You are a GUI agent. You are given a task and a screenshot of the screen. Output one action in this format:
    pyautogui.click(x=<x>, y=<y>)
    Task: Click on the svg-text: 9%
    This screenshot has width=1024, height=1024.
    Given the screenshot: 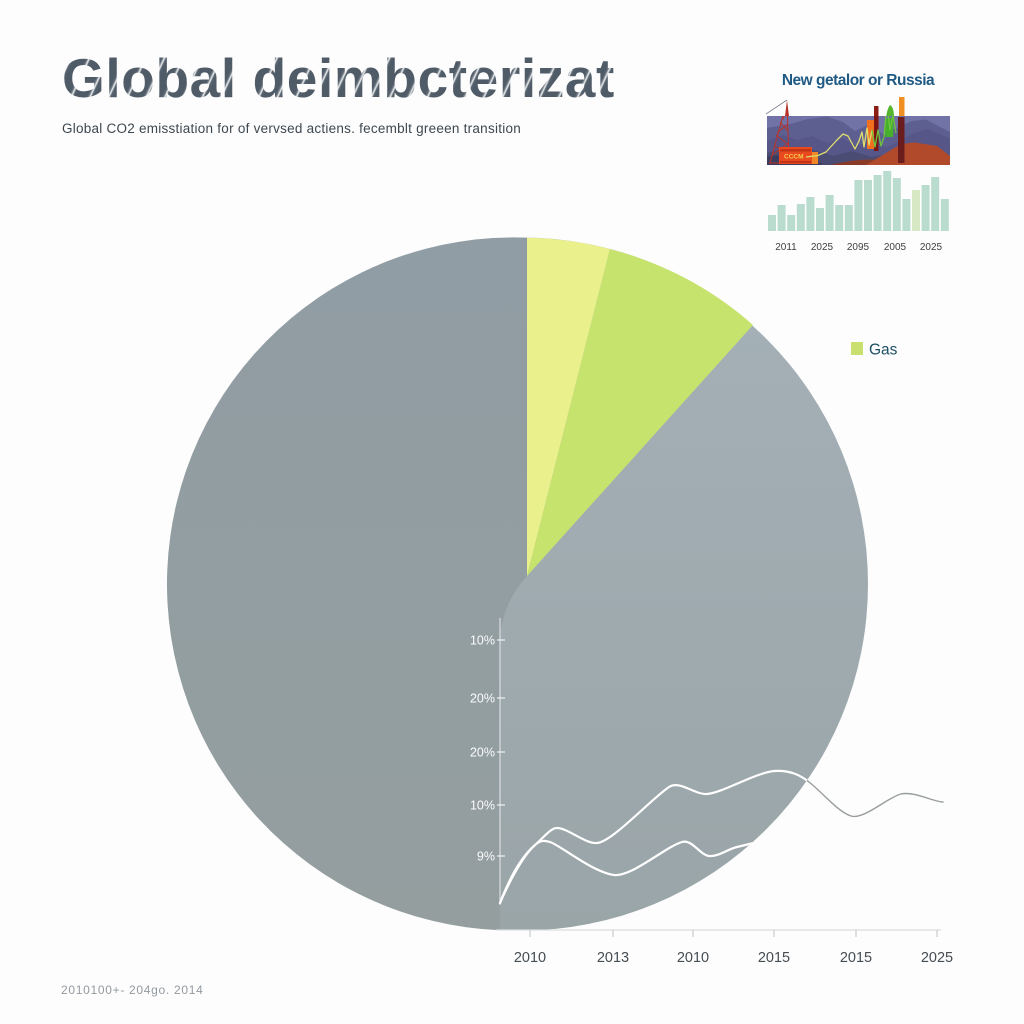 What is the action you would take?
    pyautogui.click(x=486, y=857)
    